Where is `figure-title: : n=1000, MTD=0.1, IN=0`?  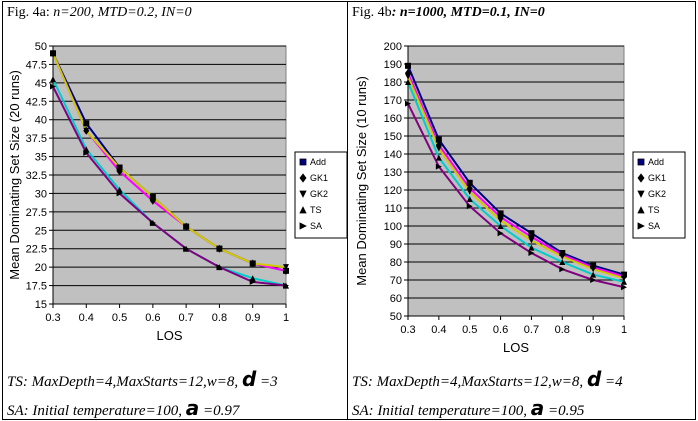
figure-title: : n=1000, MTD=0.1, IN=0 is located at coordinates (468, 12).